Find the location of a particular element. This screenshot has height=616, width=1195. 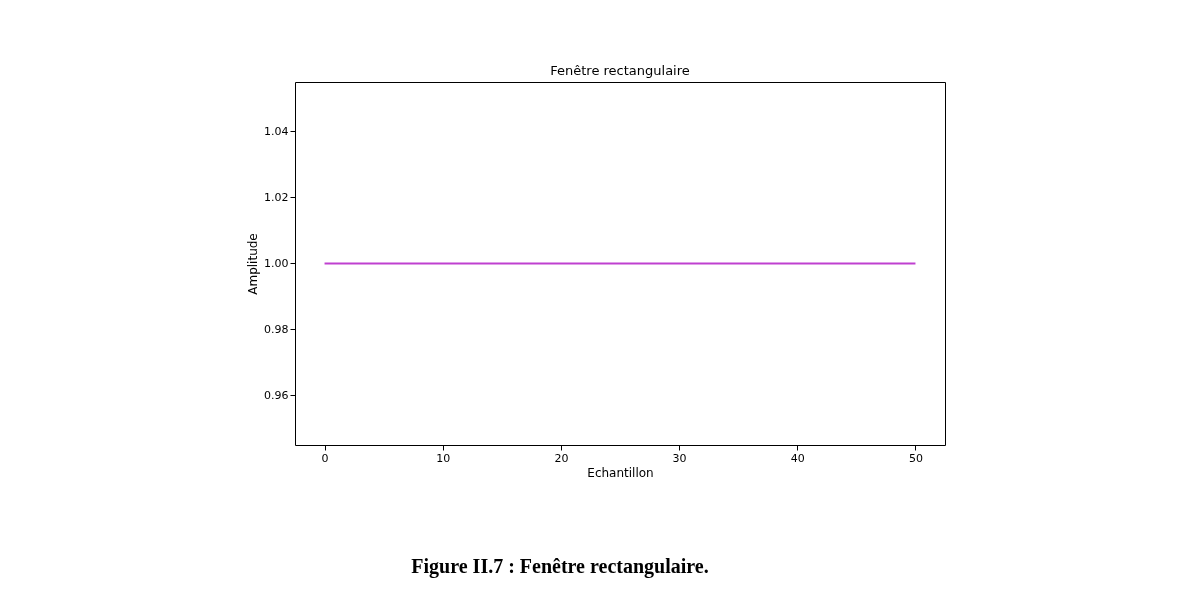

y-tick-label: 0.98 is located at coordinates (276, 329).